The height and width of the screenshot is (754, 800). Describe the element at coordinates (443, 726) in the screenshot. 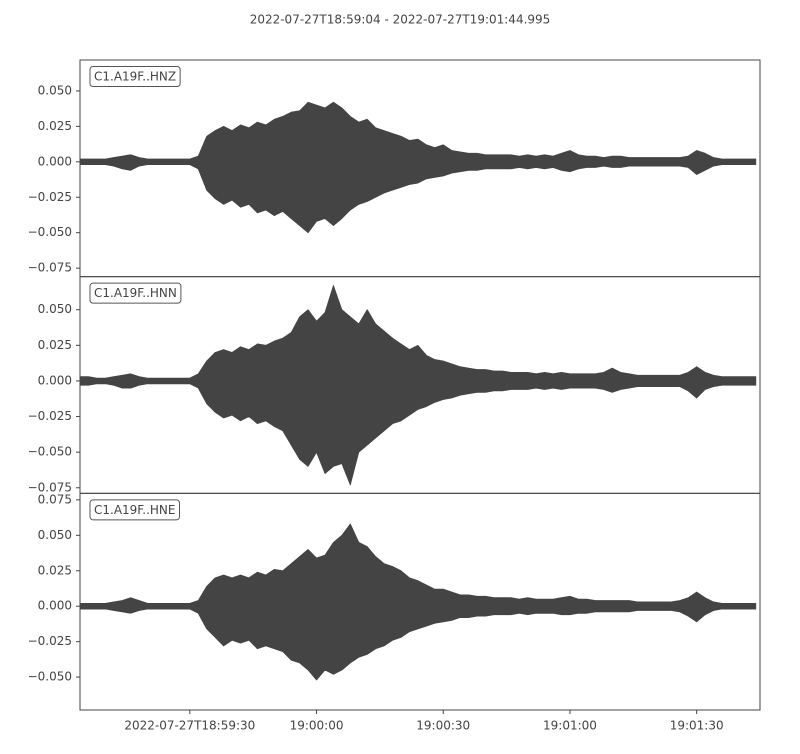

I see `x-tick-label: 19:00:30` at that location.